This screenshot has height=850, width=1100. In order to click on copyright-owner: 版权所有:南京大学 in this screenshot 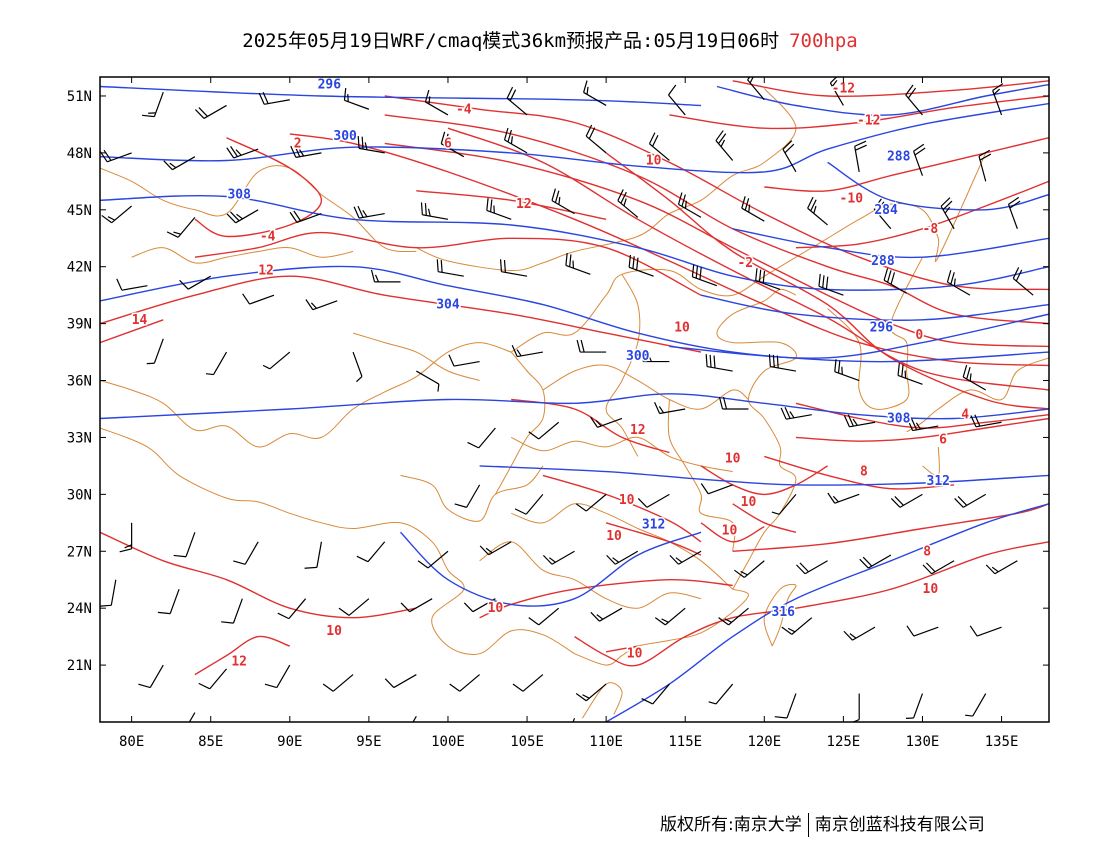, I will do `click(731, 825)`.